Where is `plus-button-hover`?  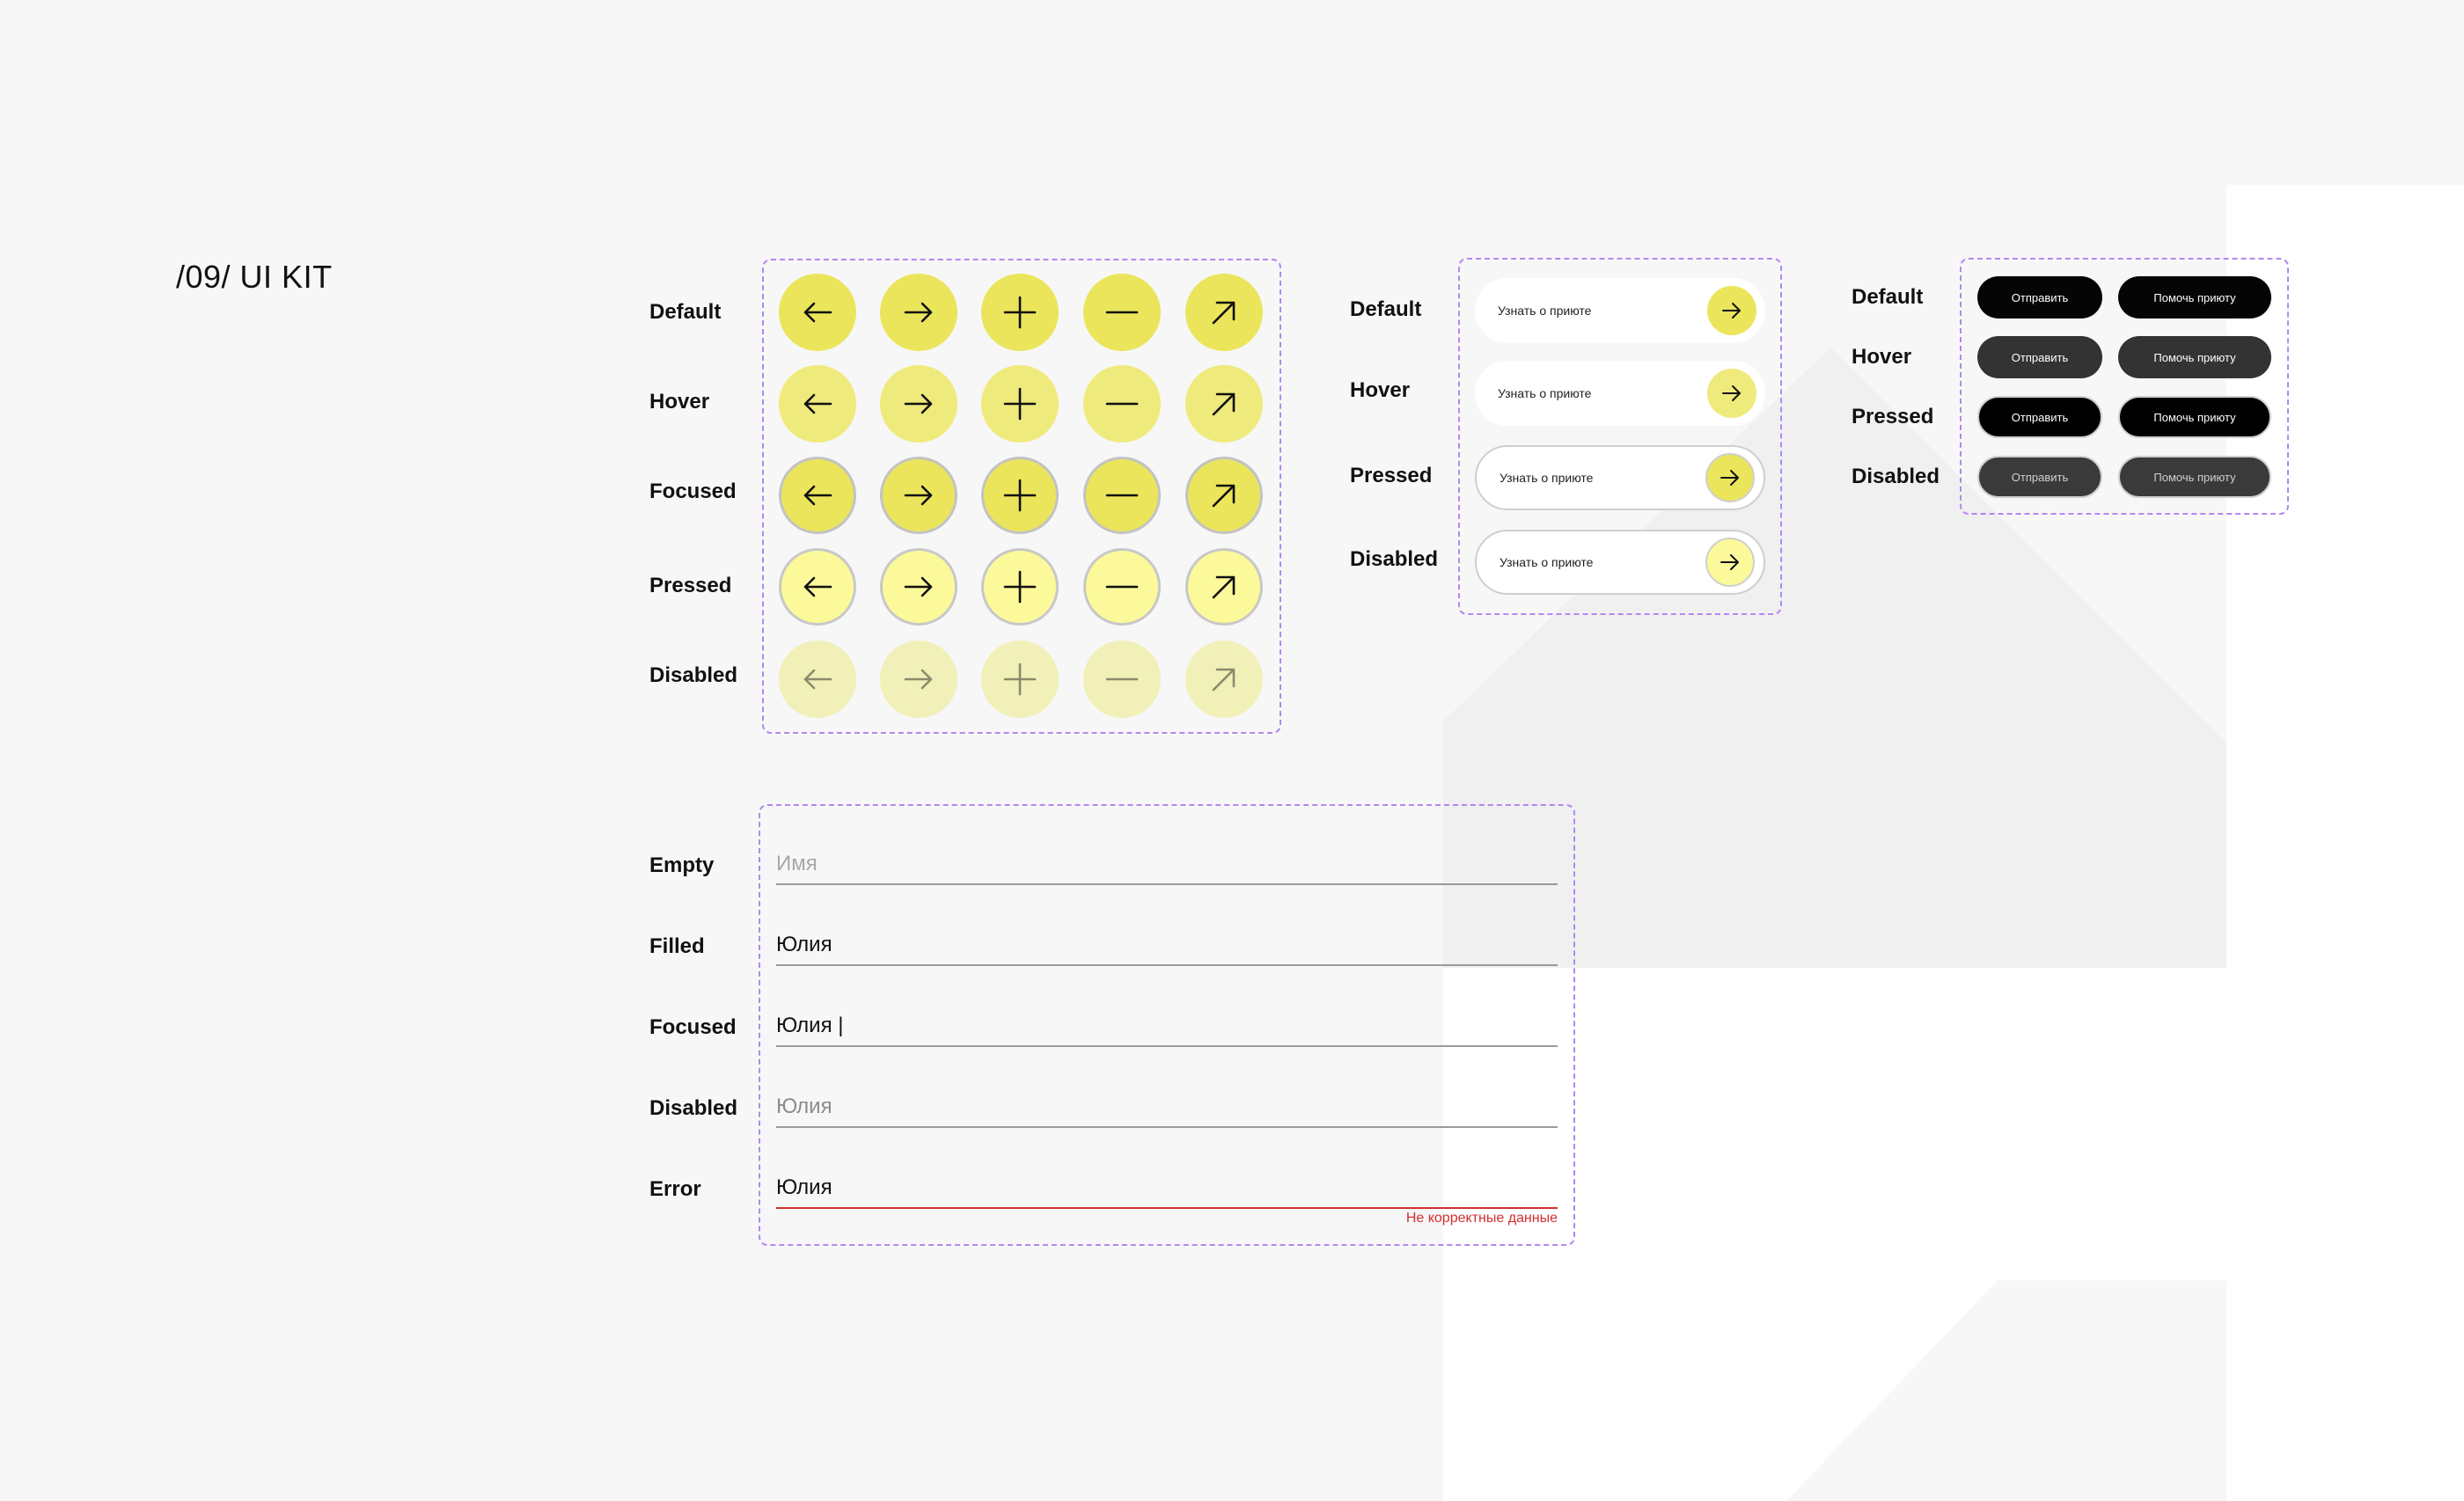
plus-button-hover is located at coordinates (1020, 404).